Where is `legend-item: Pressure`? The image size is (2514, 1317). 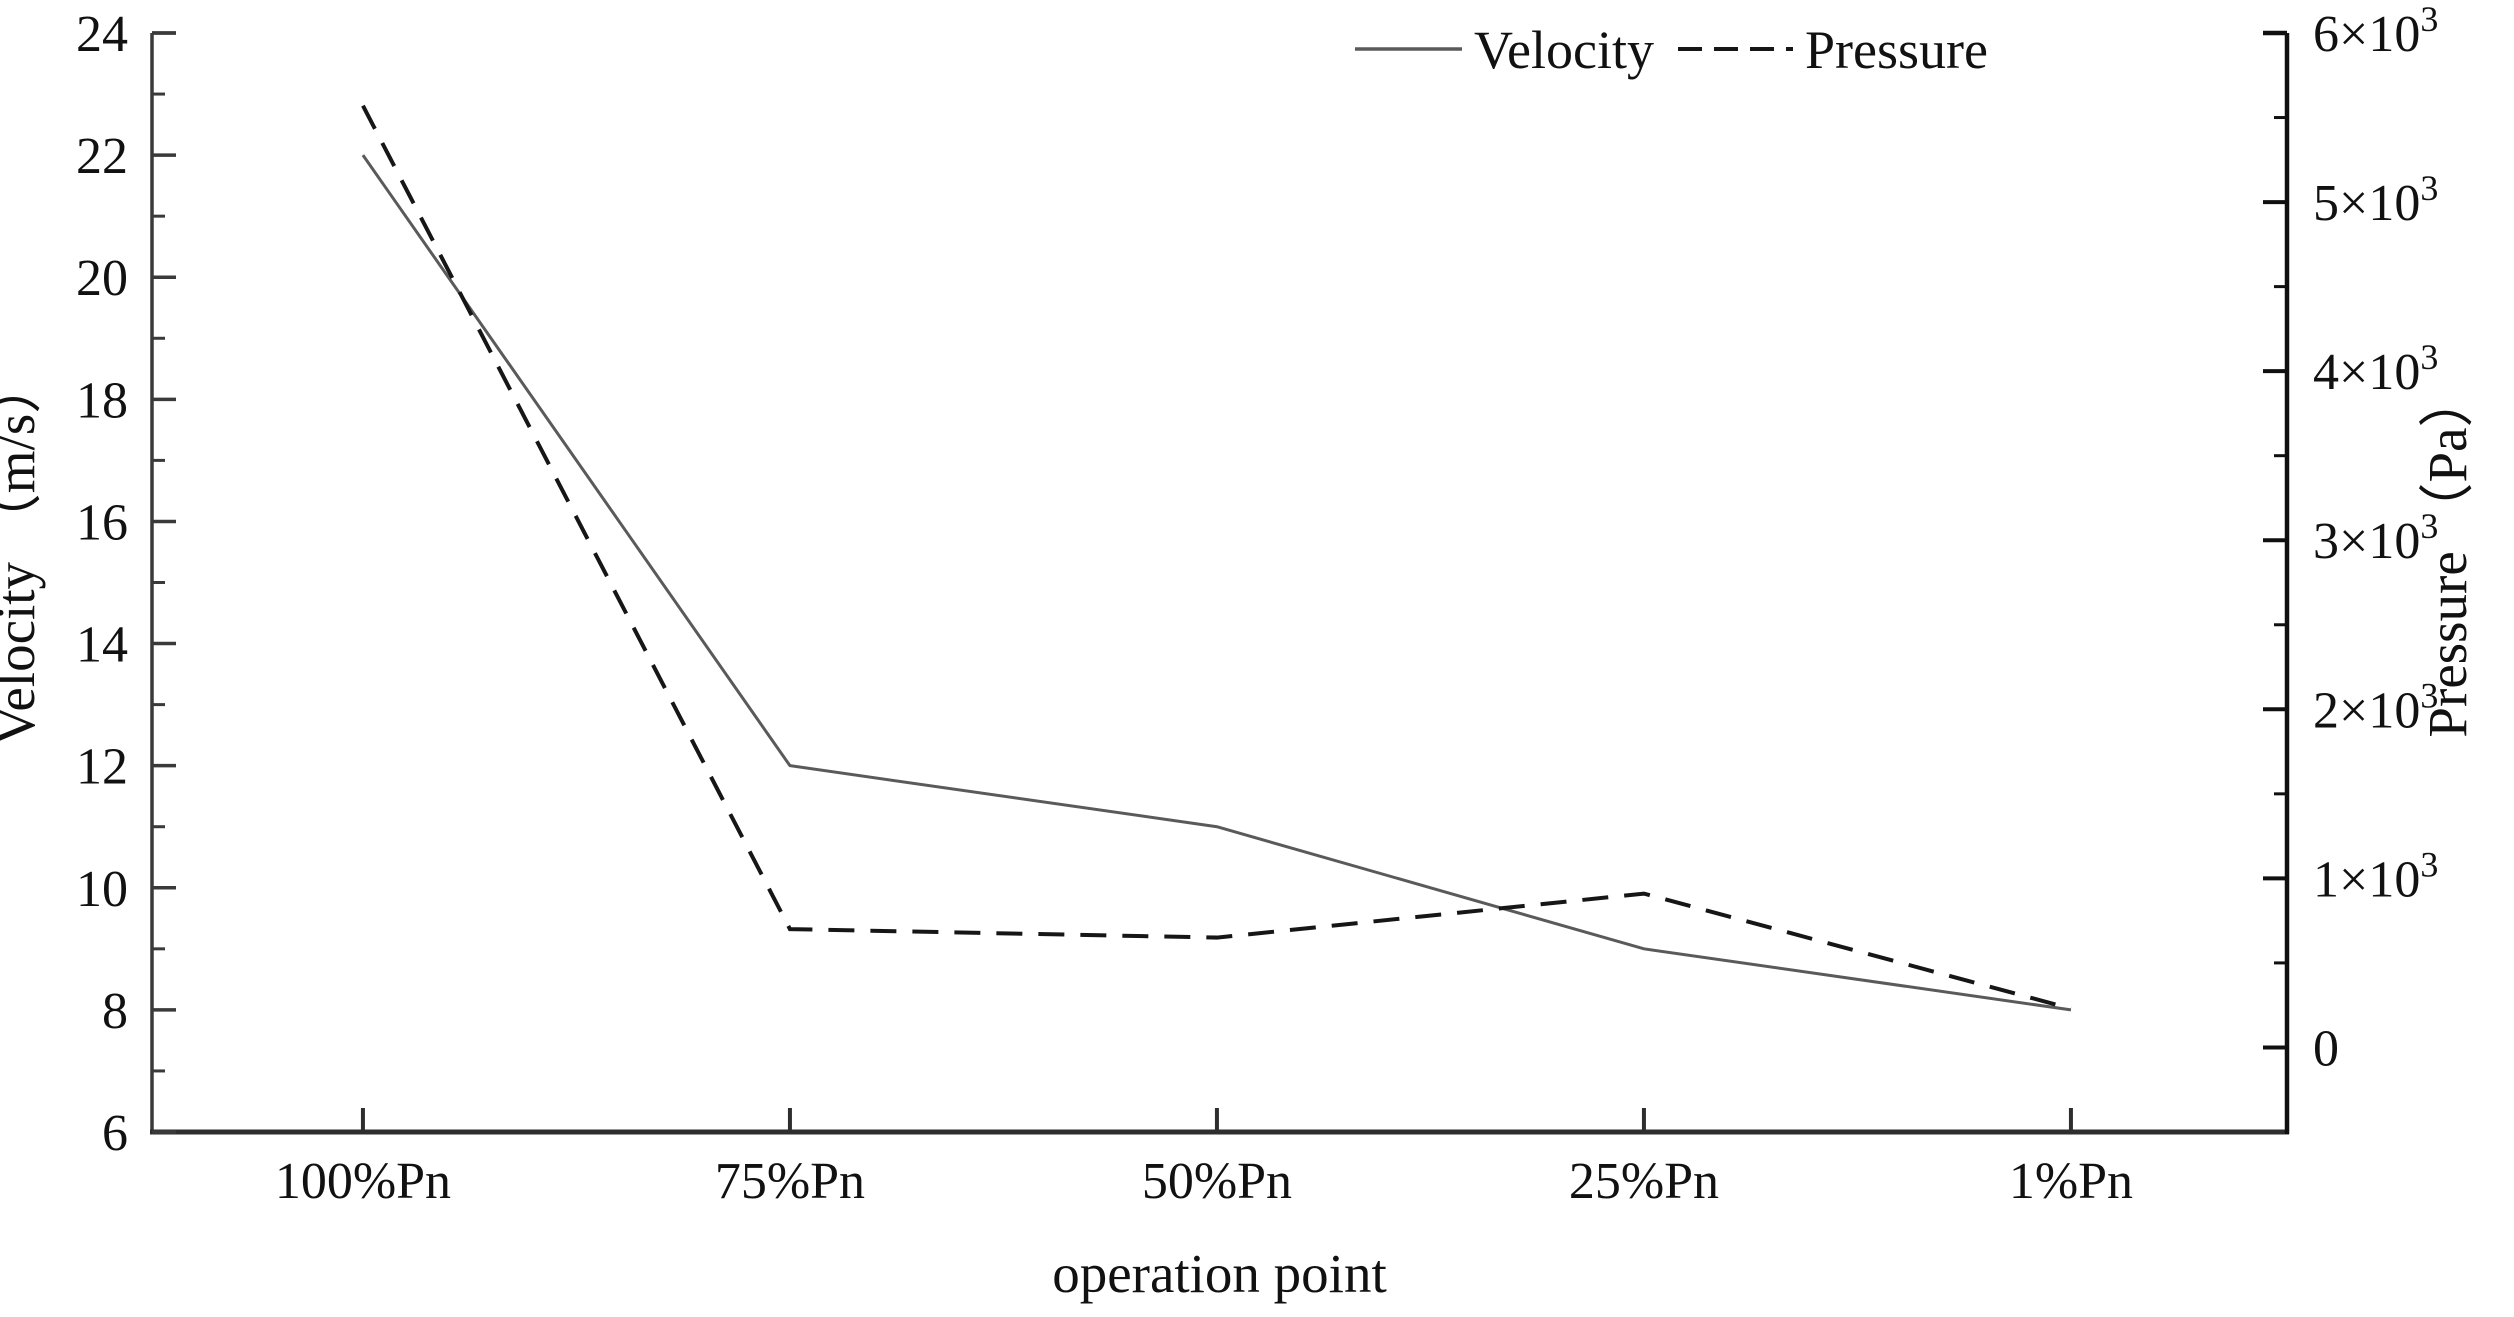
legend-item: Pressure is located at coordinates (1833, 50).